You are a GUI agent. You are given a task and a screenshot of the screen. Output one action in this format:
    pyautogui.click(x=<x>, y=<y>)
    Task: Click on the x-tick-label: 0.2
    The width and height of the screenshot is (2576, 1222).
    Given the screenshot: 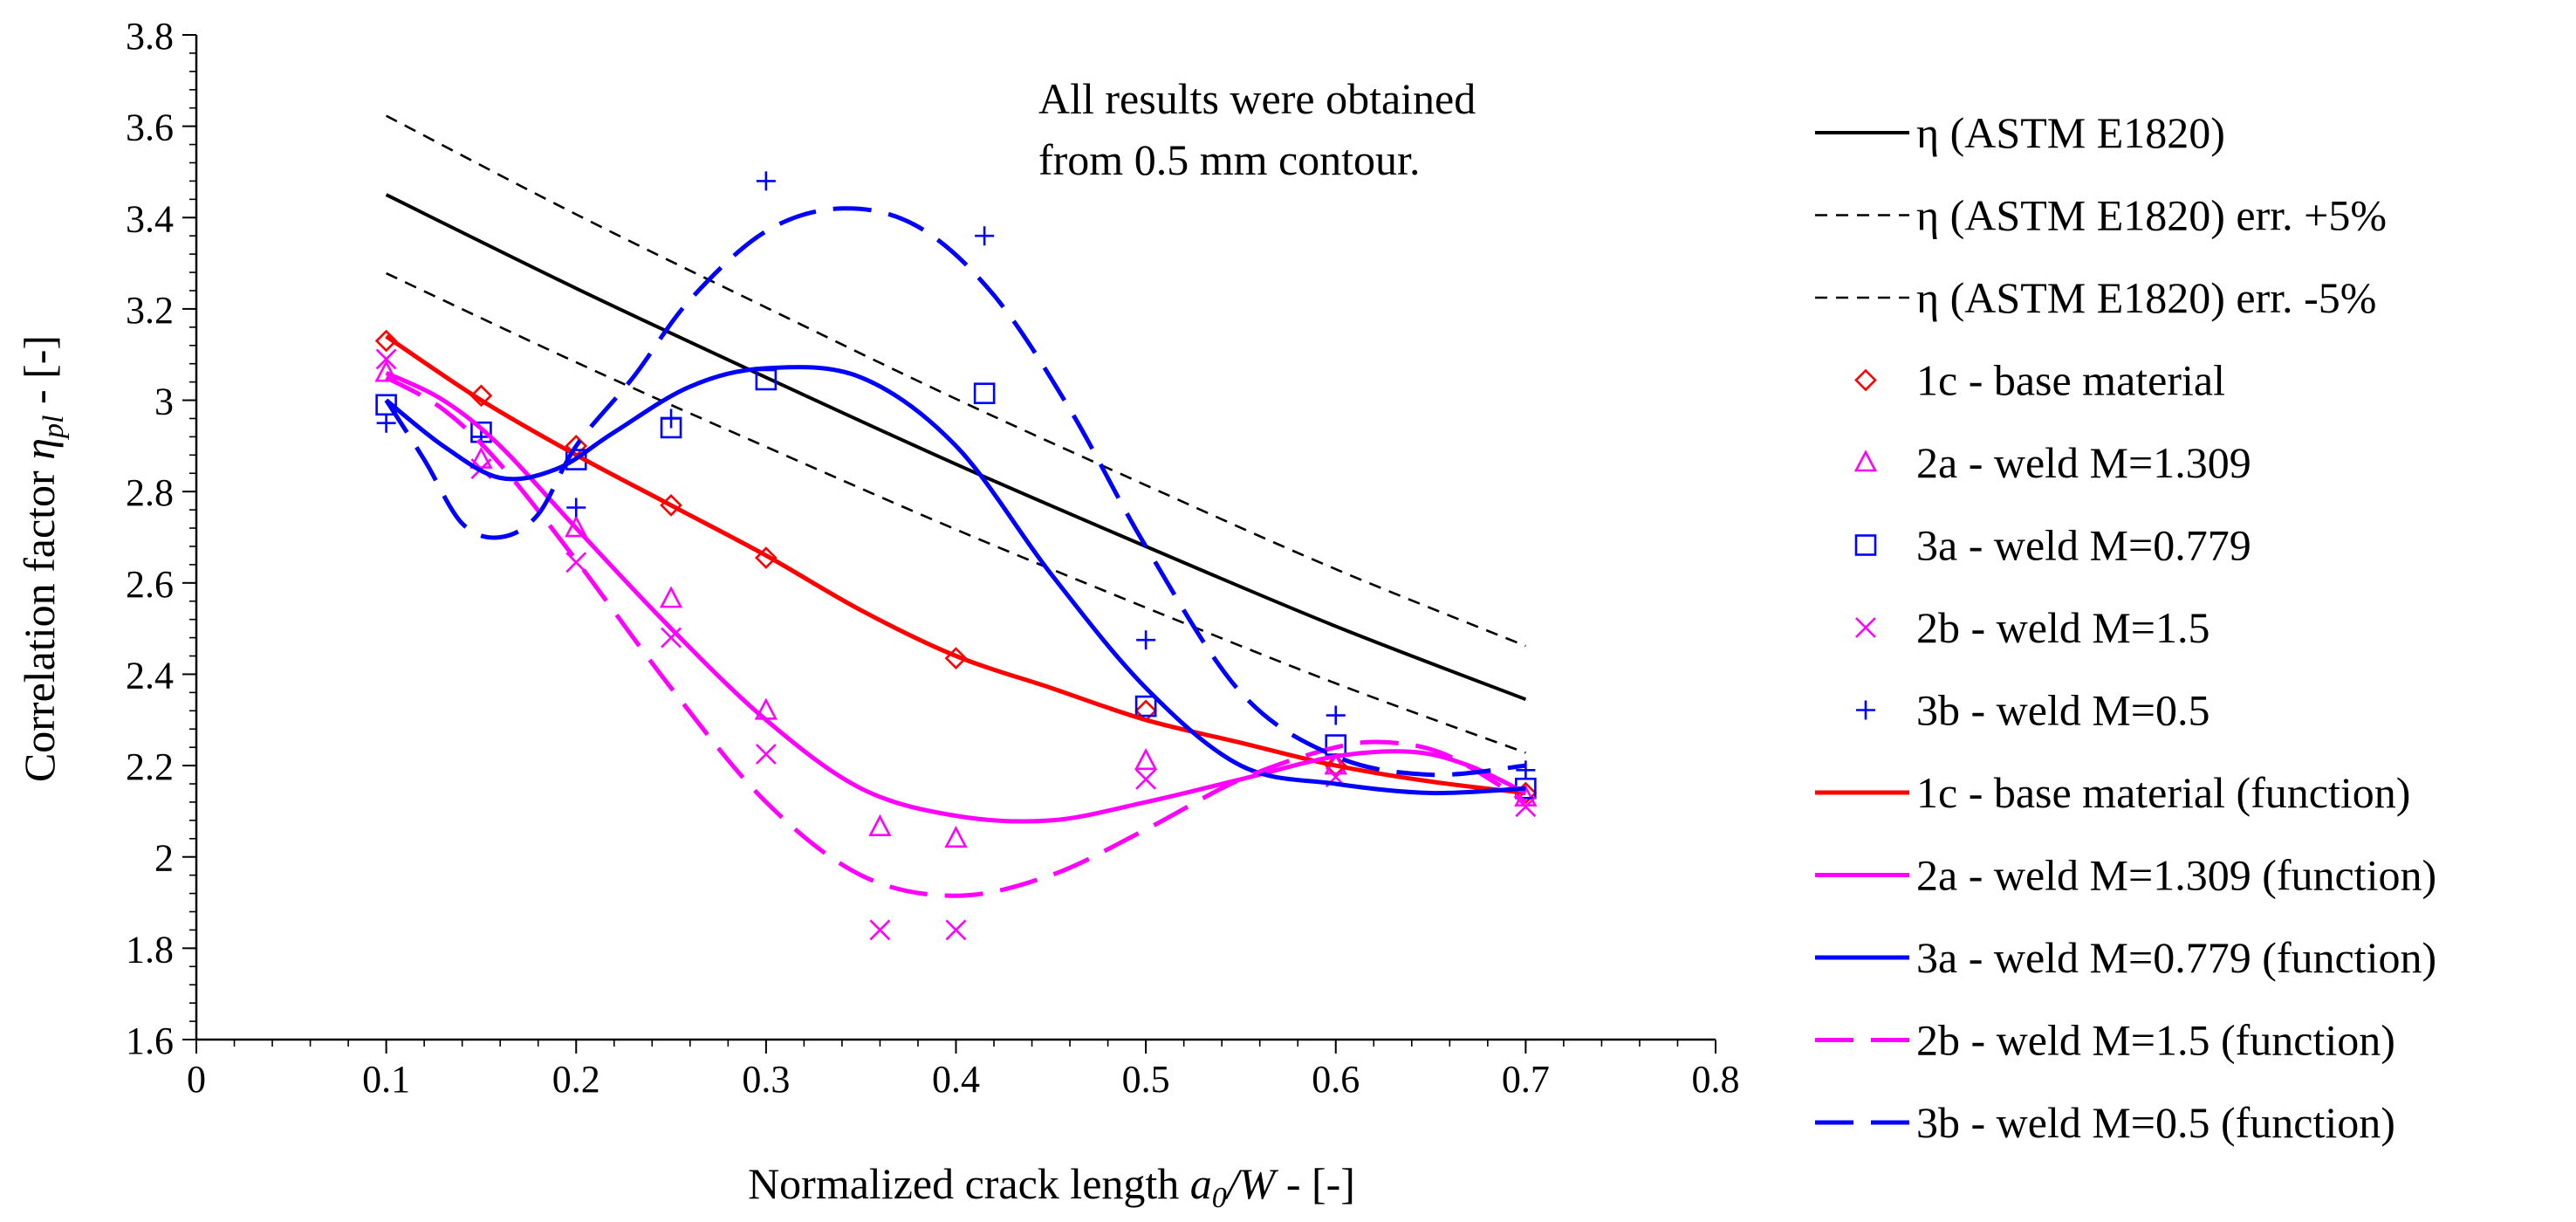 What is the action you would take?
    pyautogui.click(x=576, y=1079)
    